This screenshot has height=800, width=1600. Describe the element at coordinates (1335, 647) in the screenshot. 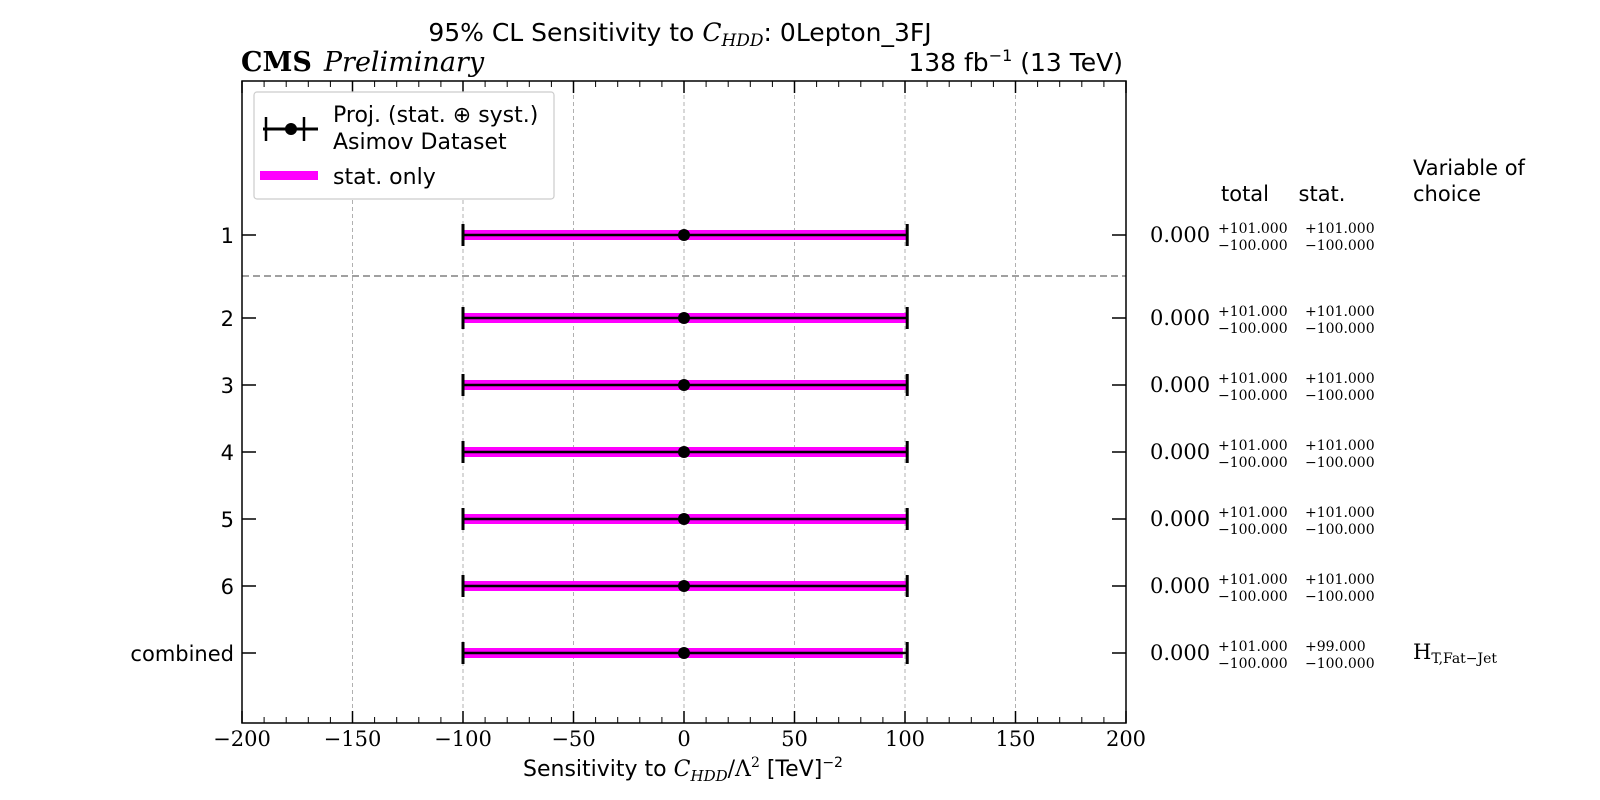

I see `stat-up-label: +99.000` at that location.